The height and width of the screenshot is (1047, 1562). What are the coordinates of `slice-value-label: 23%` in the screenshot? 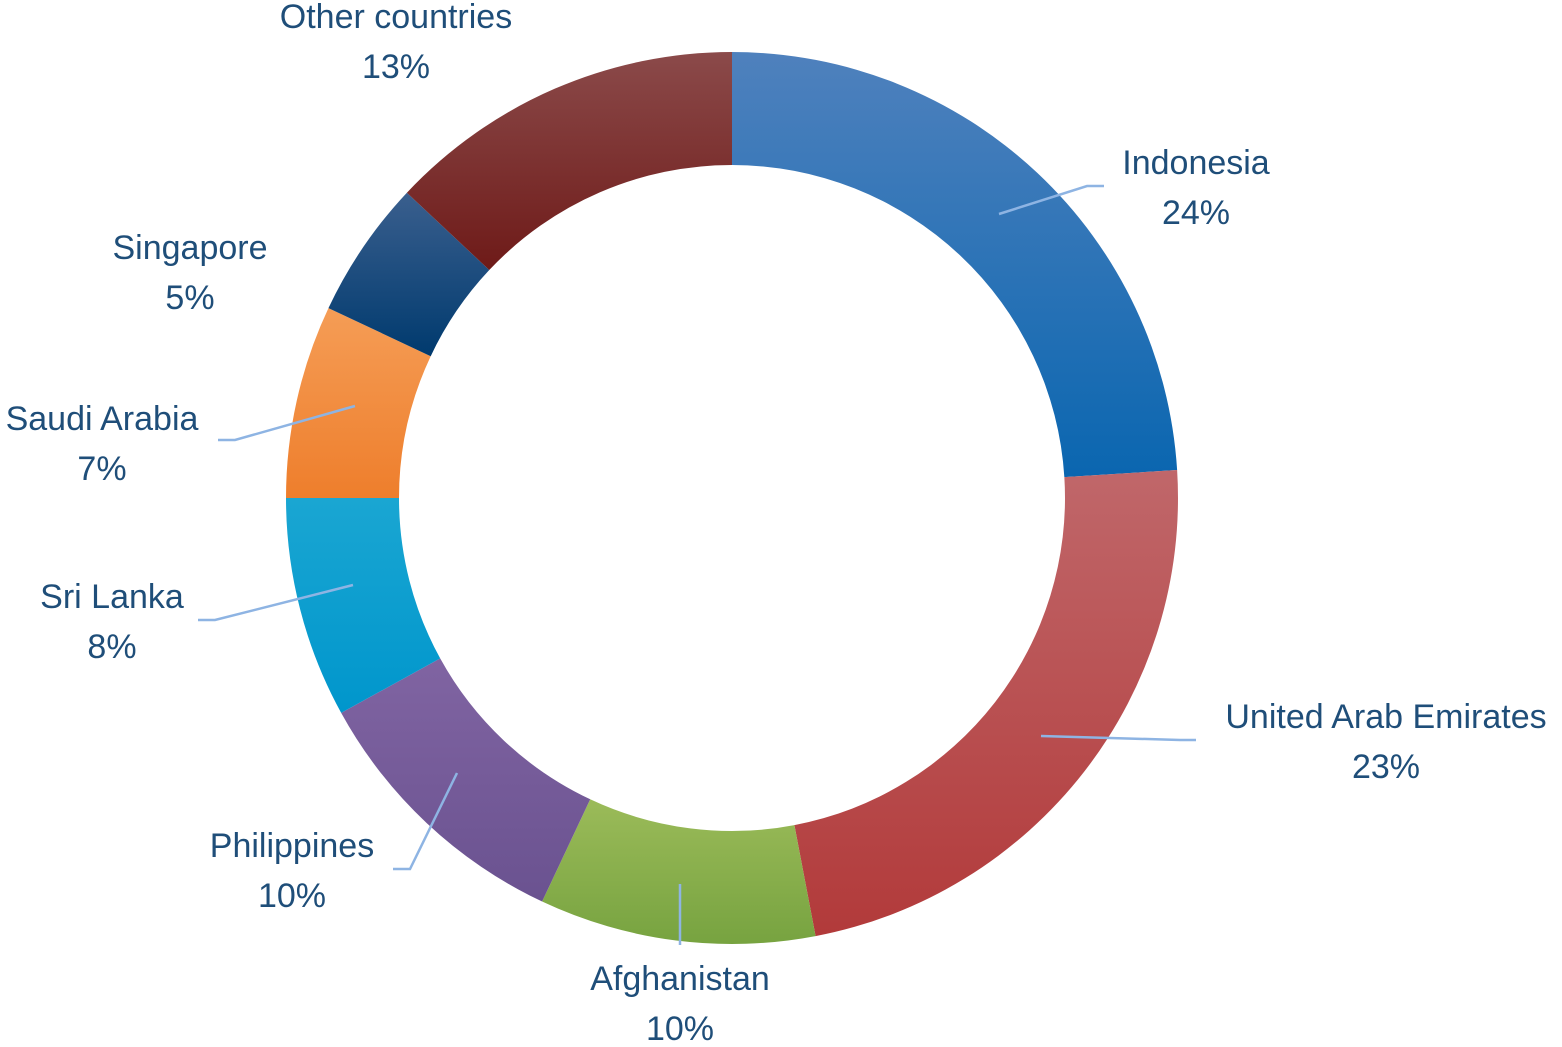 It's located at (1386, 767).